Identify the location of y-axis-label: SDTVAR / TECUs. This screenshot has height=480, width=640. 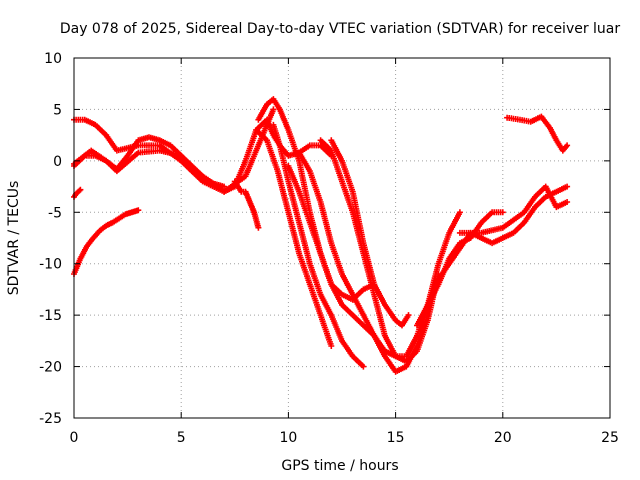
(14, 238).